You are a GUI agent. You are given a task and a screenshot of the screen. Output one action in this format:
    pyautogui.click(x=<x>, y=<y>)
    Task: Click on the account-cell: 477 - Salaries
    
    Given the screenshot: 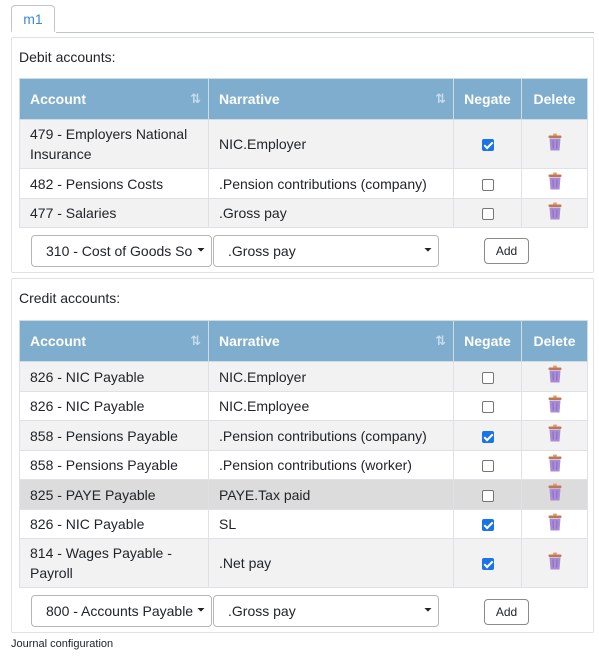 What is the action you would take?
    pyautogui.click(x=114, y=213)
    